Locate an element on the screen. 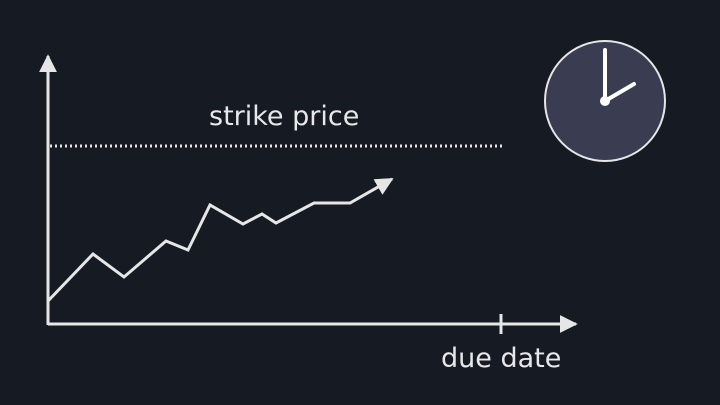  strike-price-label: strike price is located at coordinates (284, 116).